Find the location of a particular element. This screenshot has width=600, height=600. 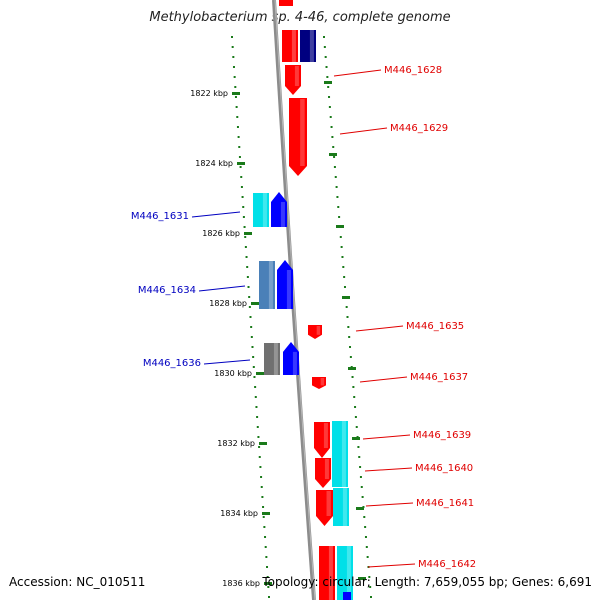

gene-label-m446-1634: M446_1634 is located at coordinates (167, 290).